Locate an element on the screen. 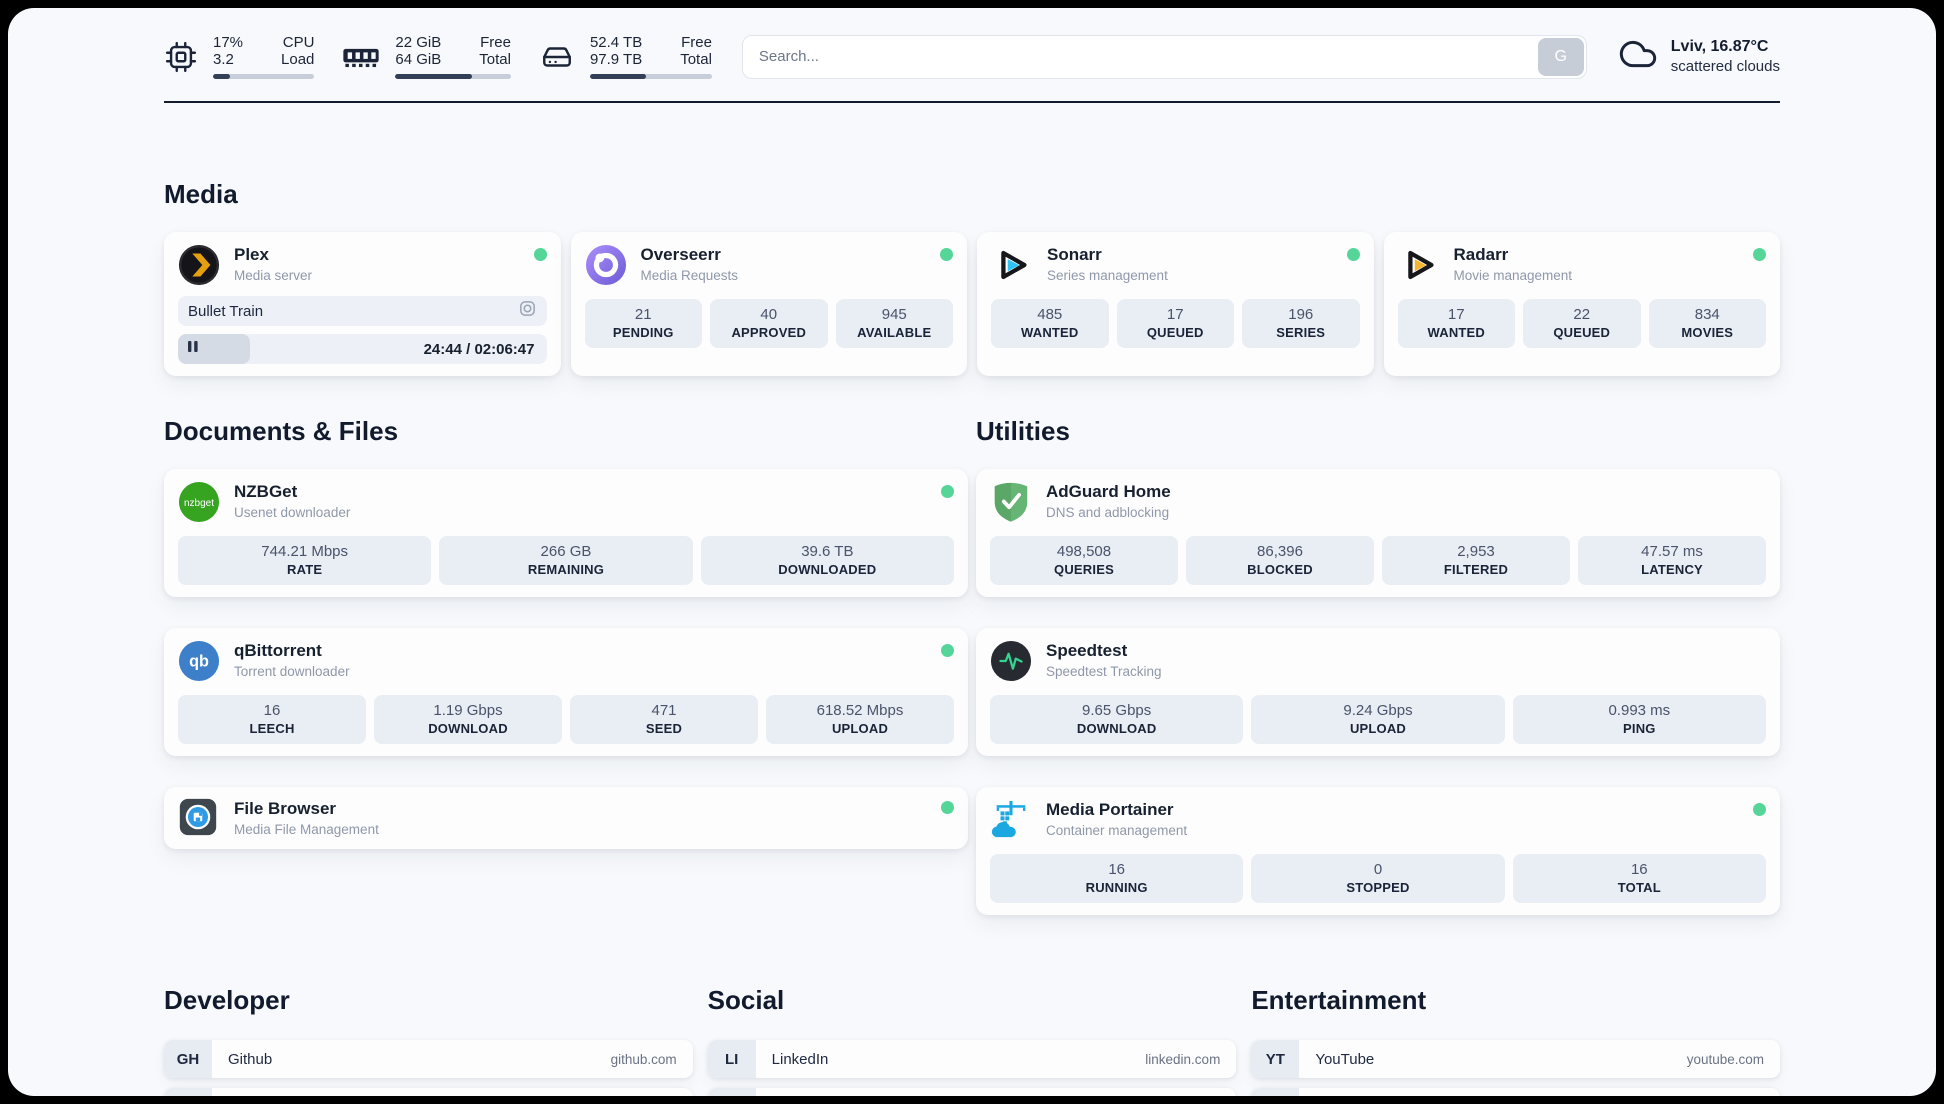 Image resolution: width=1944 pixels, height=1104 pixels. overseerr-icon is located at coordinates (606, 265).